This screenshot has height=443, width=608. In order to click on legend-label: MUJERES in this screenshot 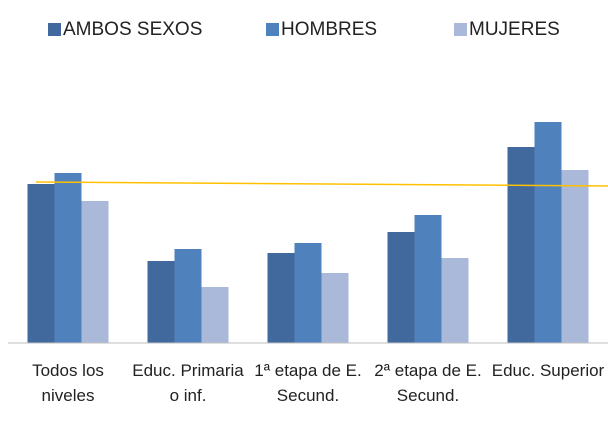, I will do `click(514, 29)`.